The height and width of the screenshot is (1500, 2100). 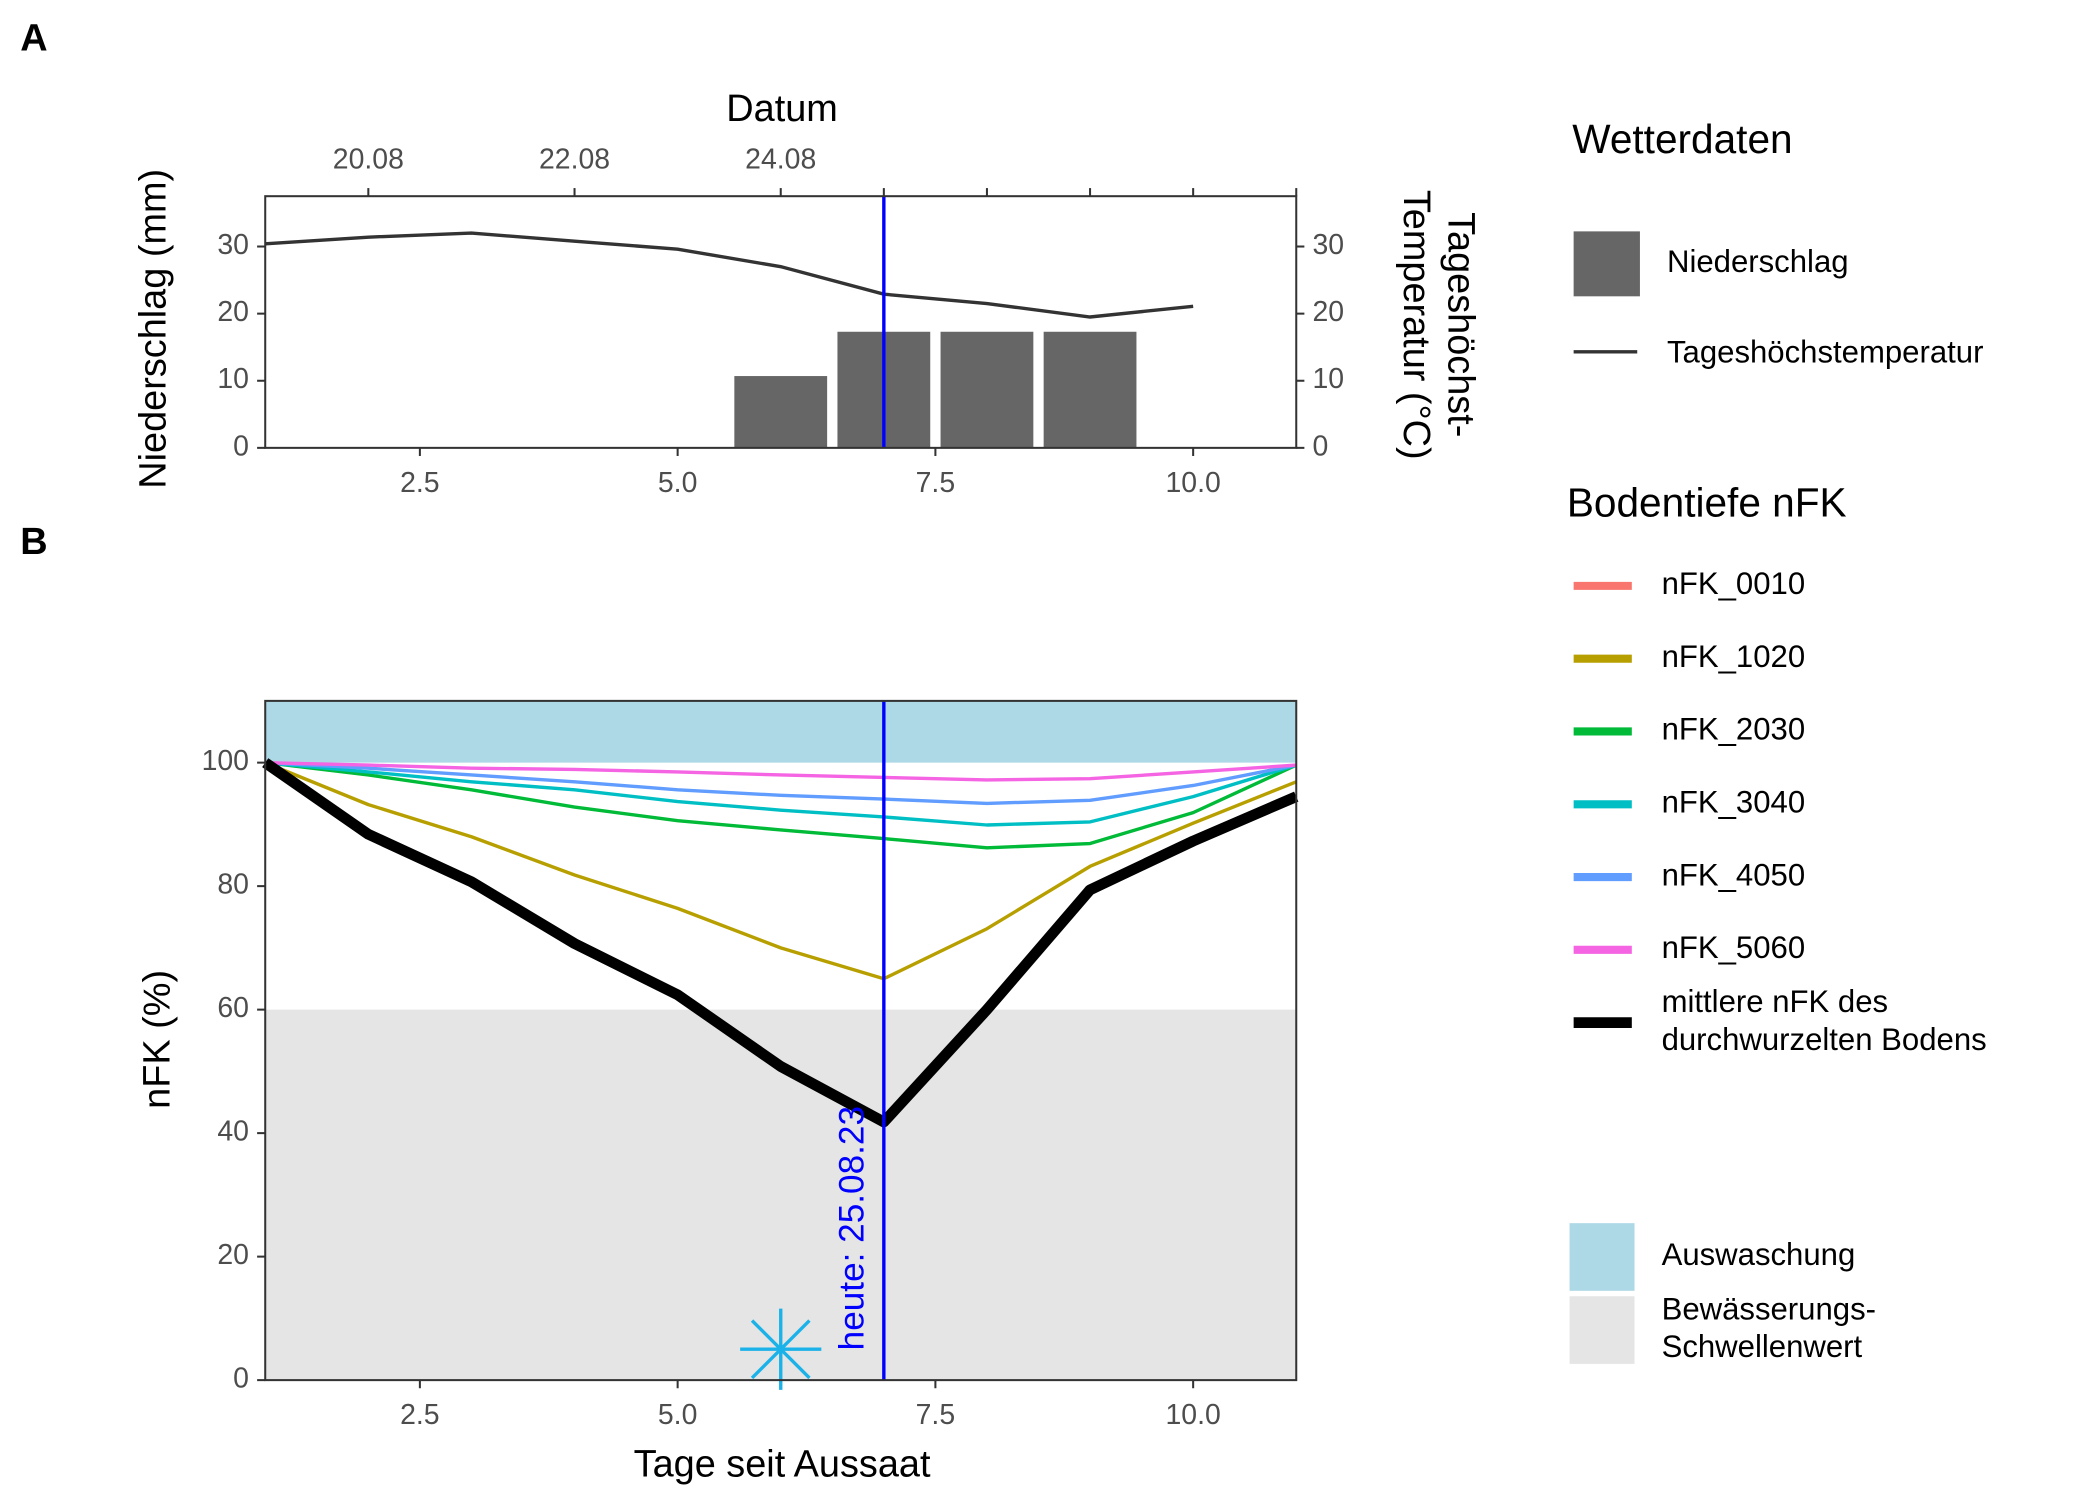 I want to click on panel-label: A, so click(x=33, y=39).